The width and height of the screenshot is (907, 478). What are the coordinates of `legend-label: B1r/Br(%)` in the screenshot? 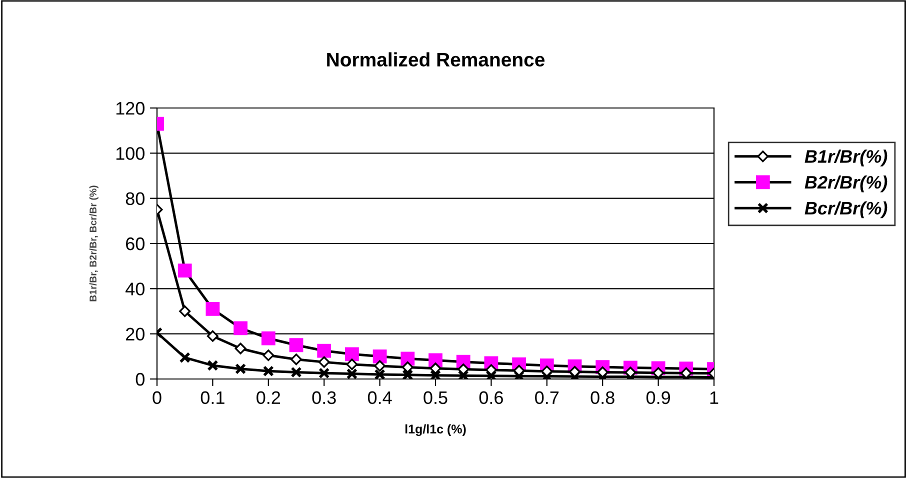 It's located at (846, 158).